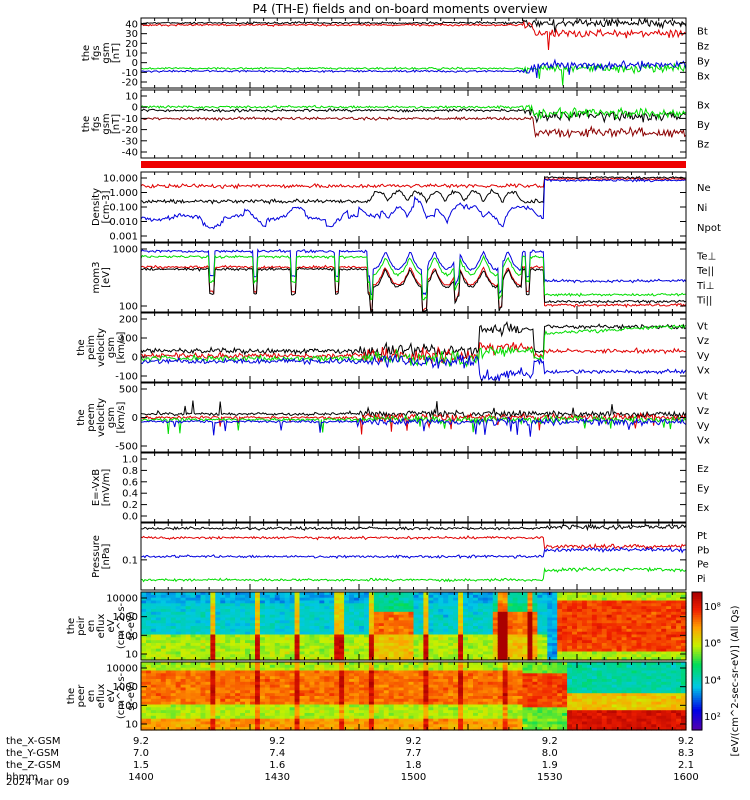 This screenshot has width=750, height=800. I want to click on y-axis-label: thefgsgsm[nT], so click(101, 52).